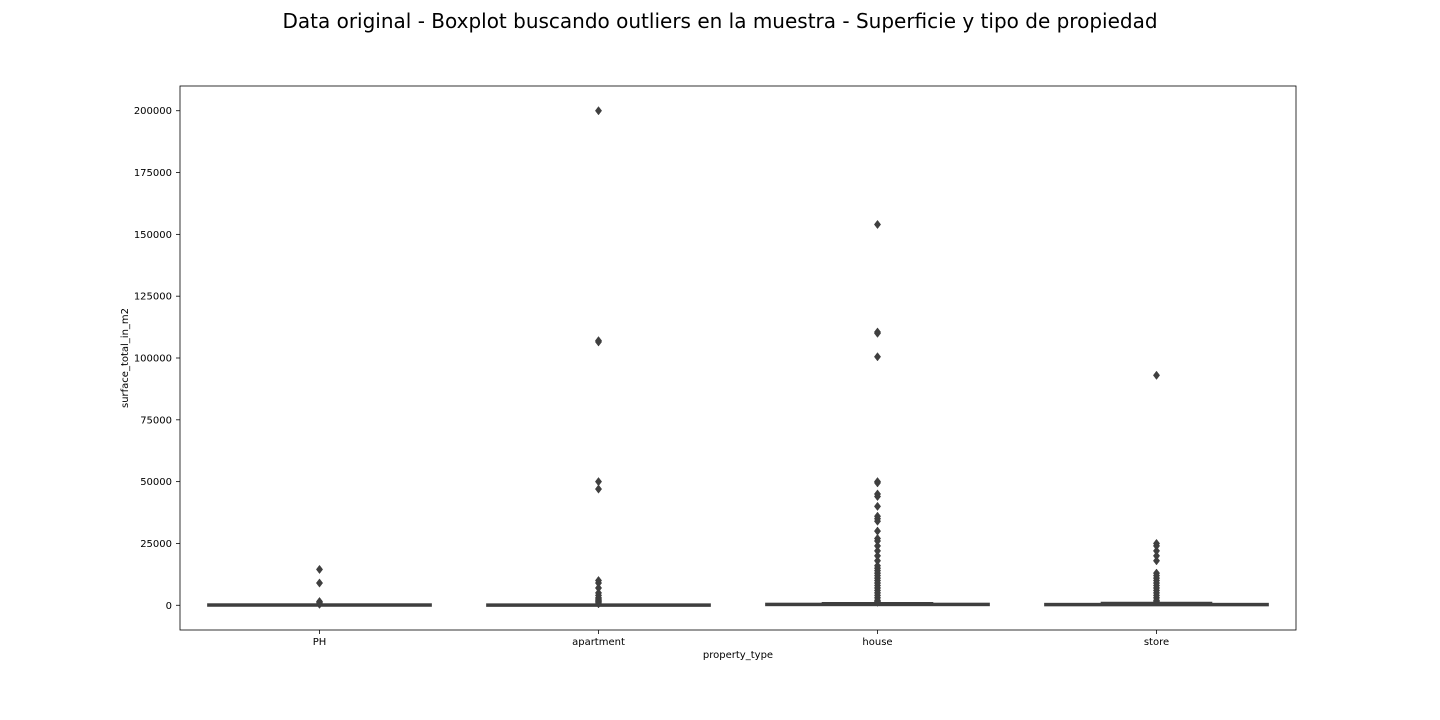 This screenshot has height=720, width=1440. What do you see at coordinates (153, 297) in the screenshot?
I see `y-tick-label: 125000` at bounding box center [153, 297].